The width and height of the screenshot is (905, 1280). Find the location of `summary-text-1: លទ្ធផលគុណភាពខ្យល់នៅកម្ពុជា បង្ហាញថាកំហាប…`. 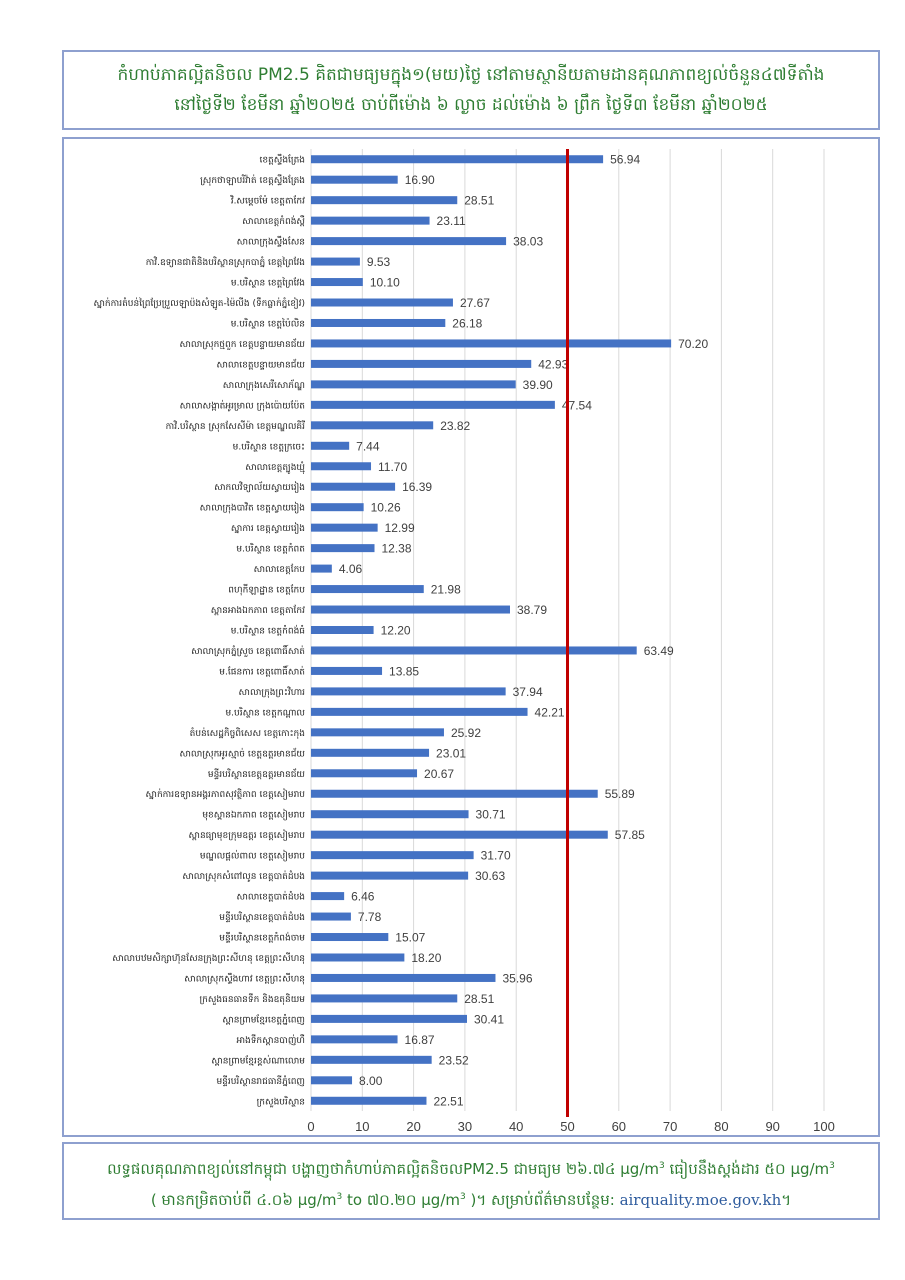

summary-text-1: លទ្ធផលគុណភាពខ្យល់នៅកម្ពុជា បង្ហាញថាកំហាប… is located at coordinates (383, 1169).